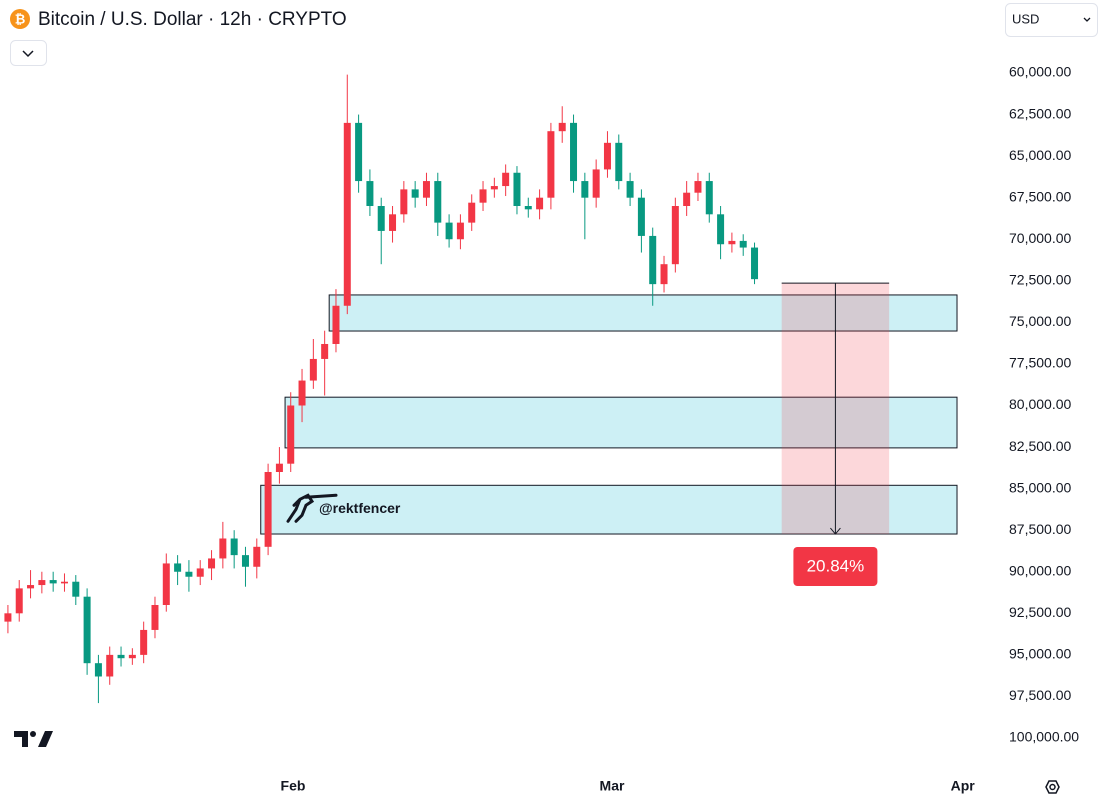 The height and width of the screenshot is (804, 1102). Describe the element at coordinates (1040, 363) in the screenshot. I see `y-tick-label: 77,500.00` at that location.